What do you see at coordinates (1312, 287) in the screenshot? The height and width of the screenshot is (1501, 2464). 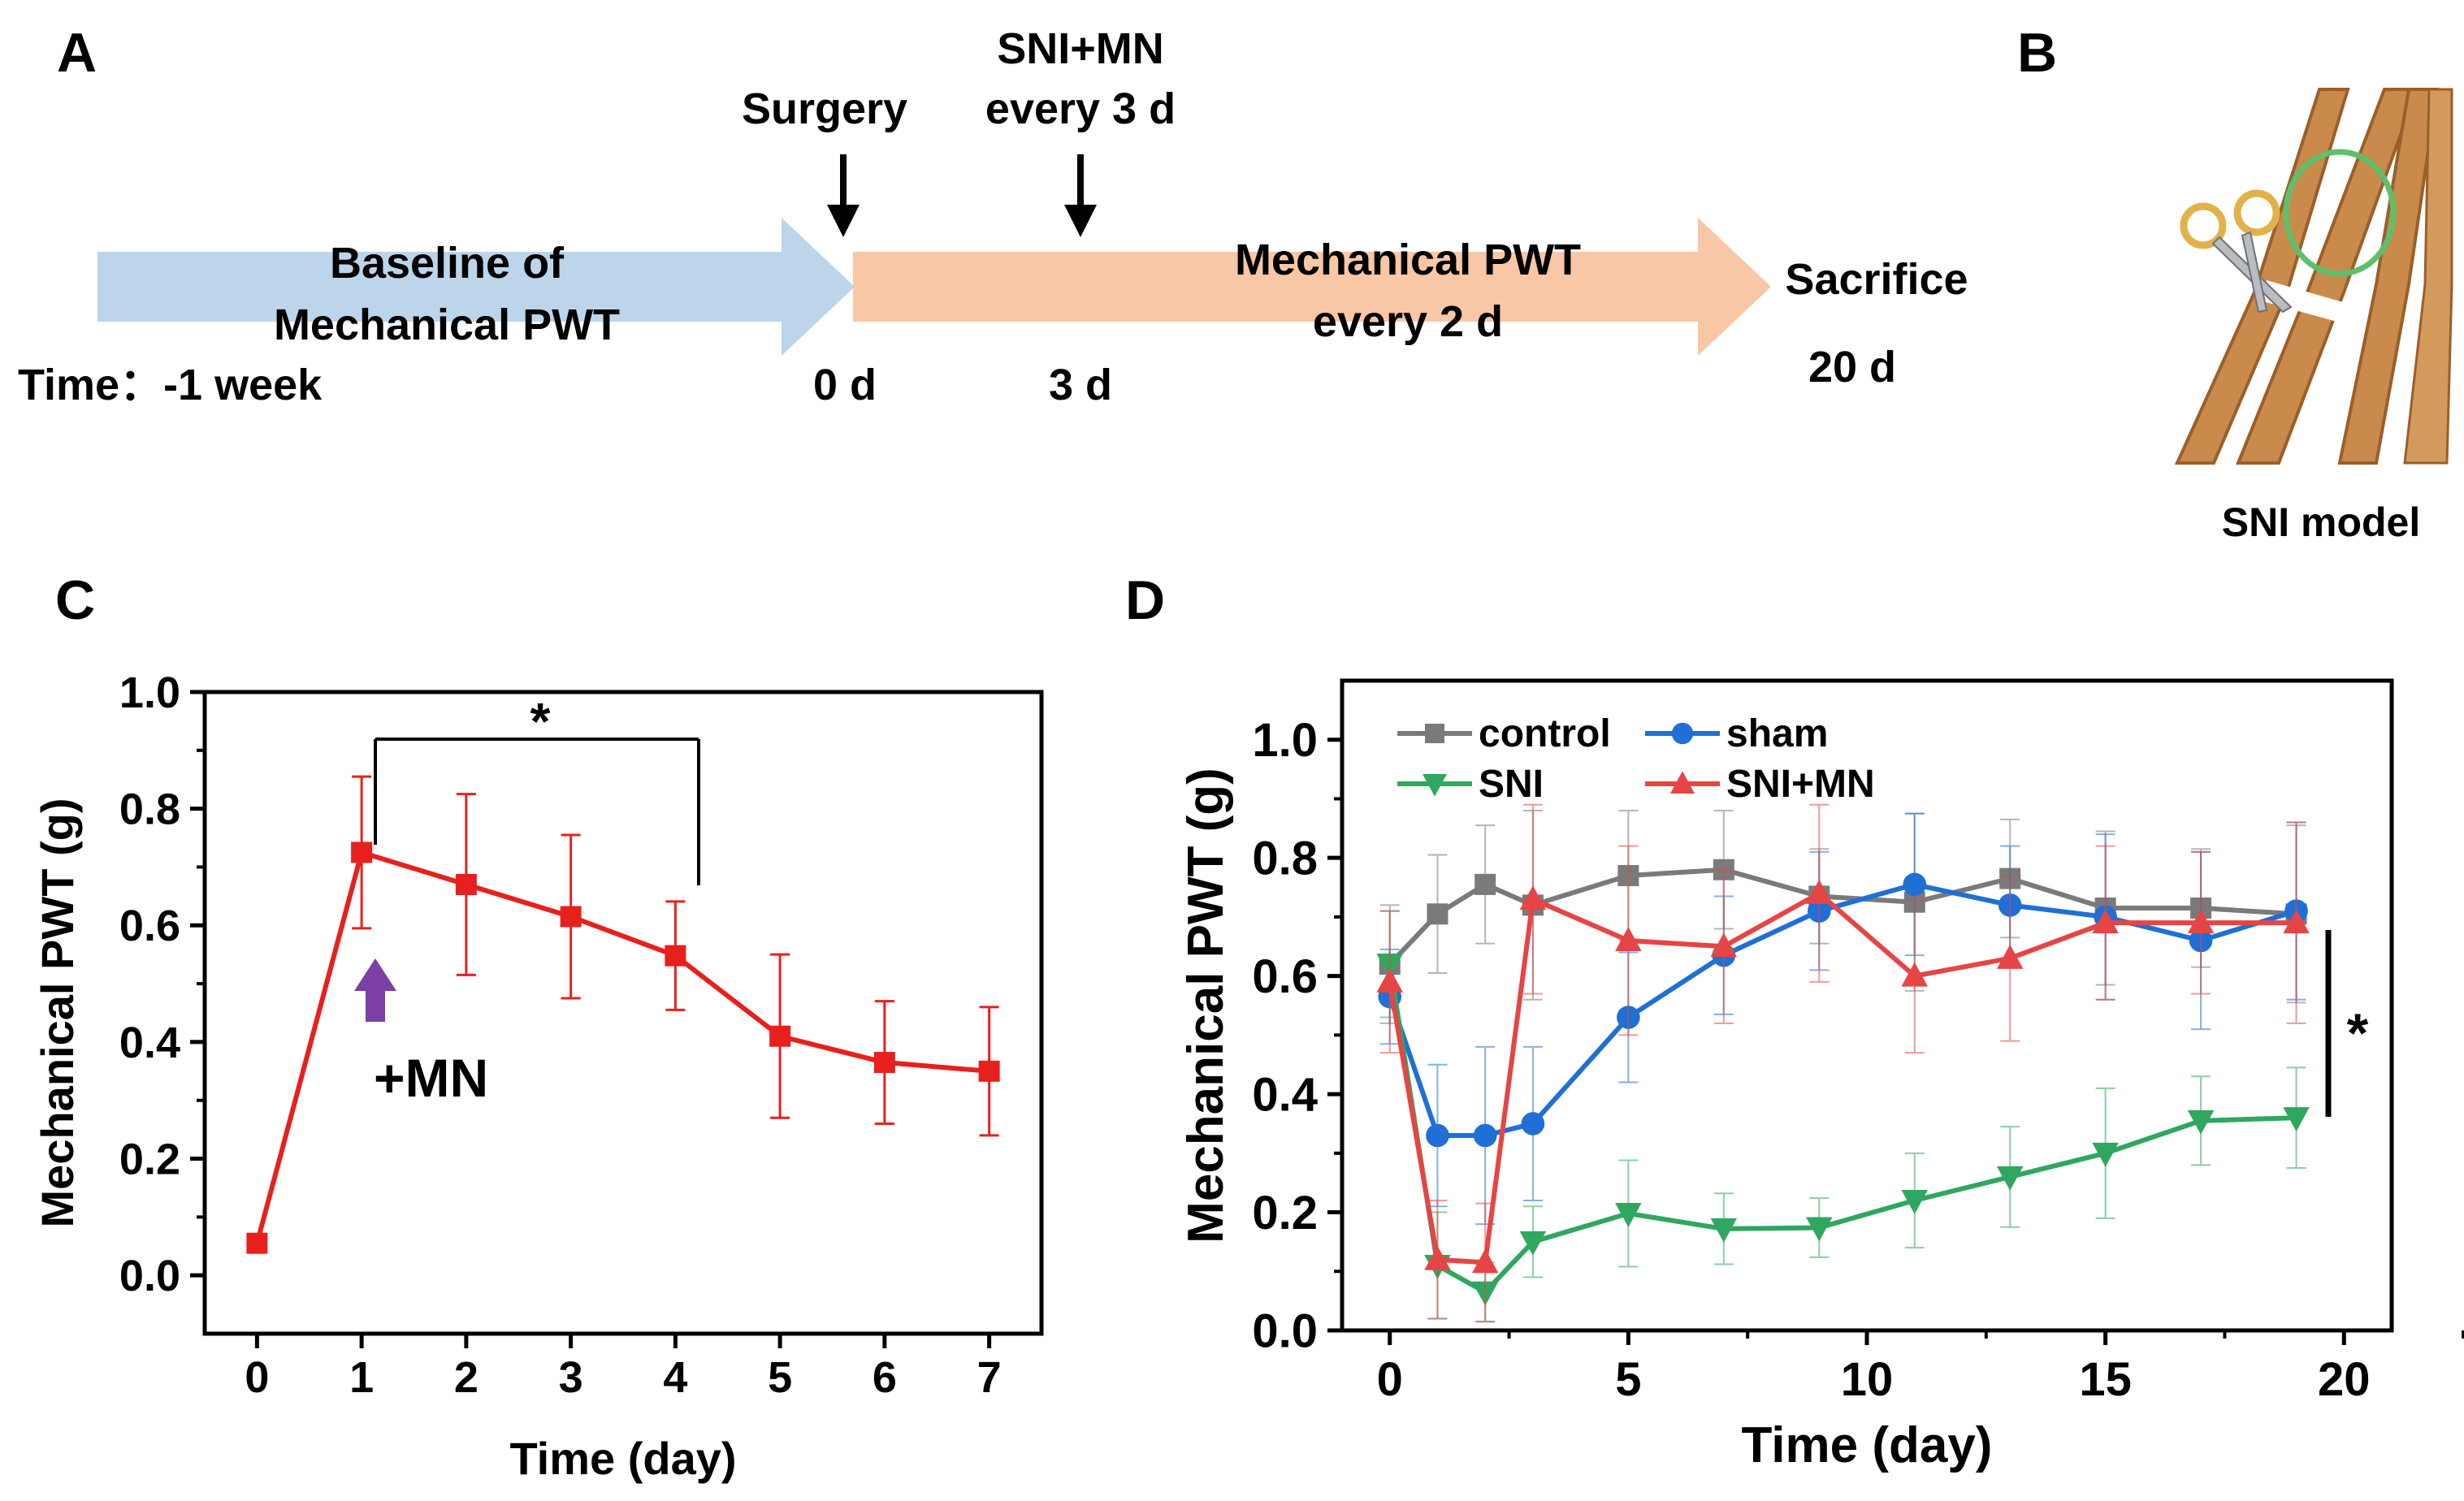 I see `treatment-arrow` at bounding box center [1312, 287].